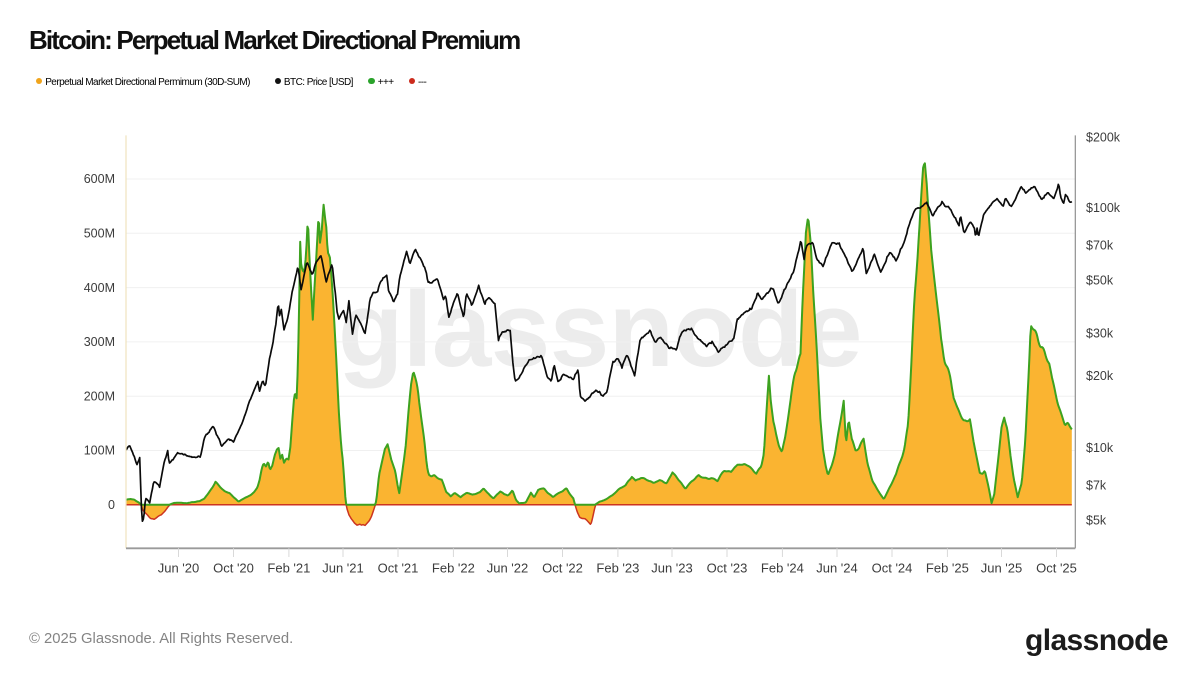  I want to click on svg-text: 600M, so click(99, 179).